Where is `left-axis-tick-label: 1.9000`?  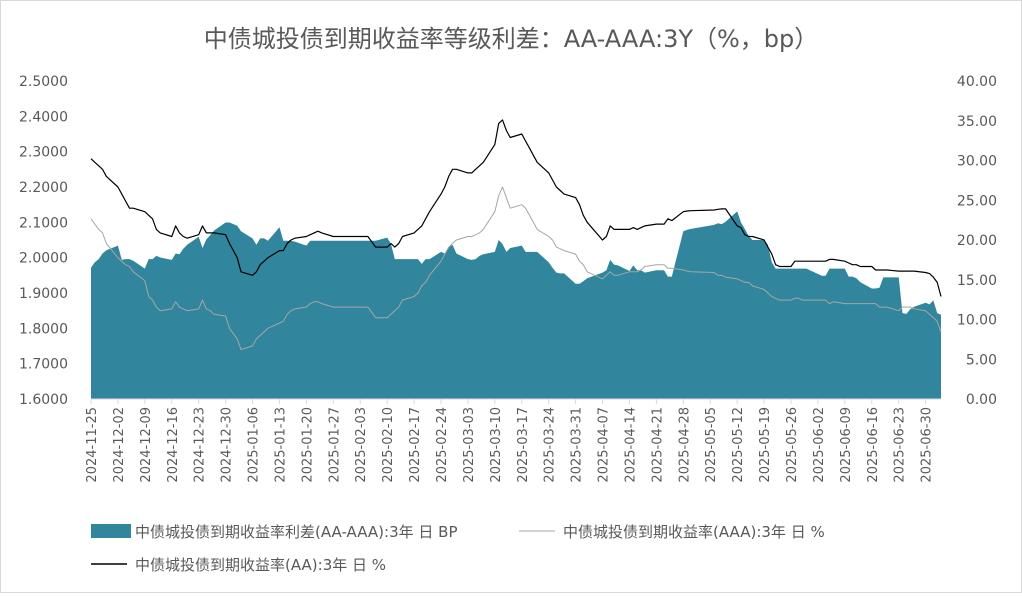
left-axis-tick-label: 1.9000 is located at coordinates (43, 294).